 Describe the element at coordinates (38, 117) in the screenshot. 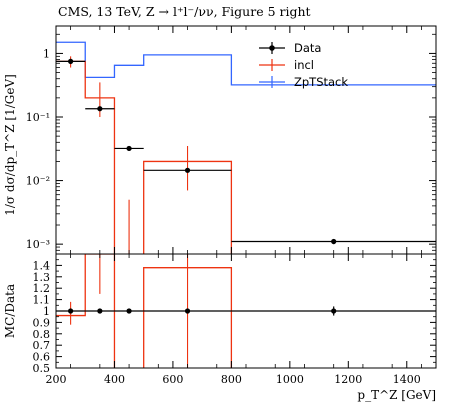

I see `main-y-tick-label: 10⁻¹` at that location.